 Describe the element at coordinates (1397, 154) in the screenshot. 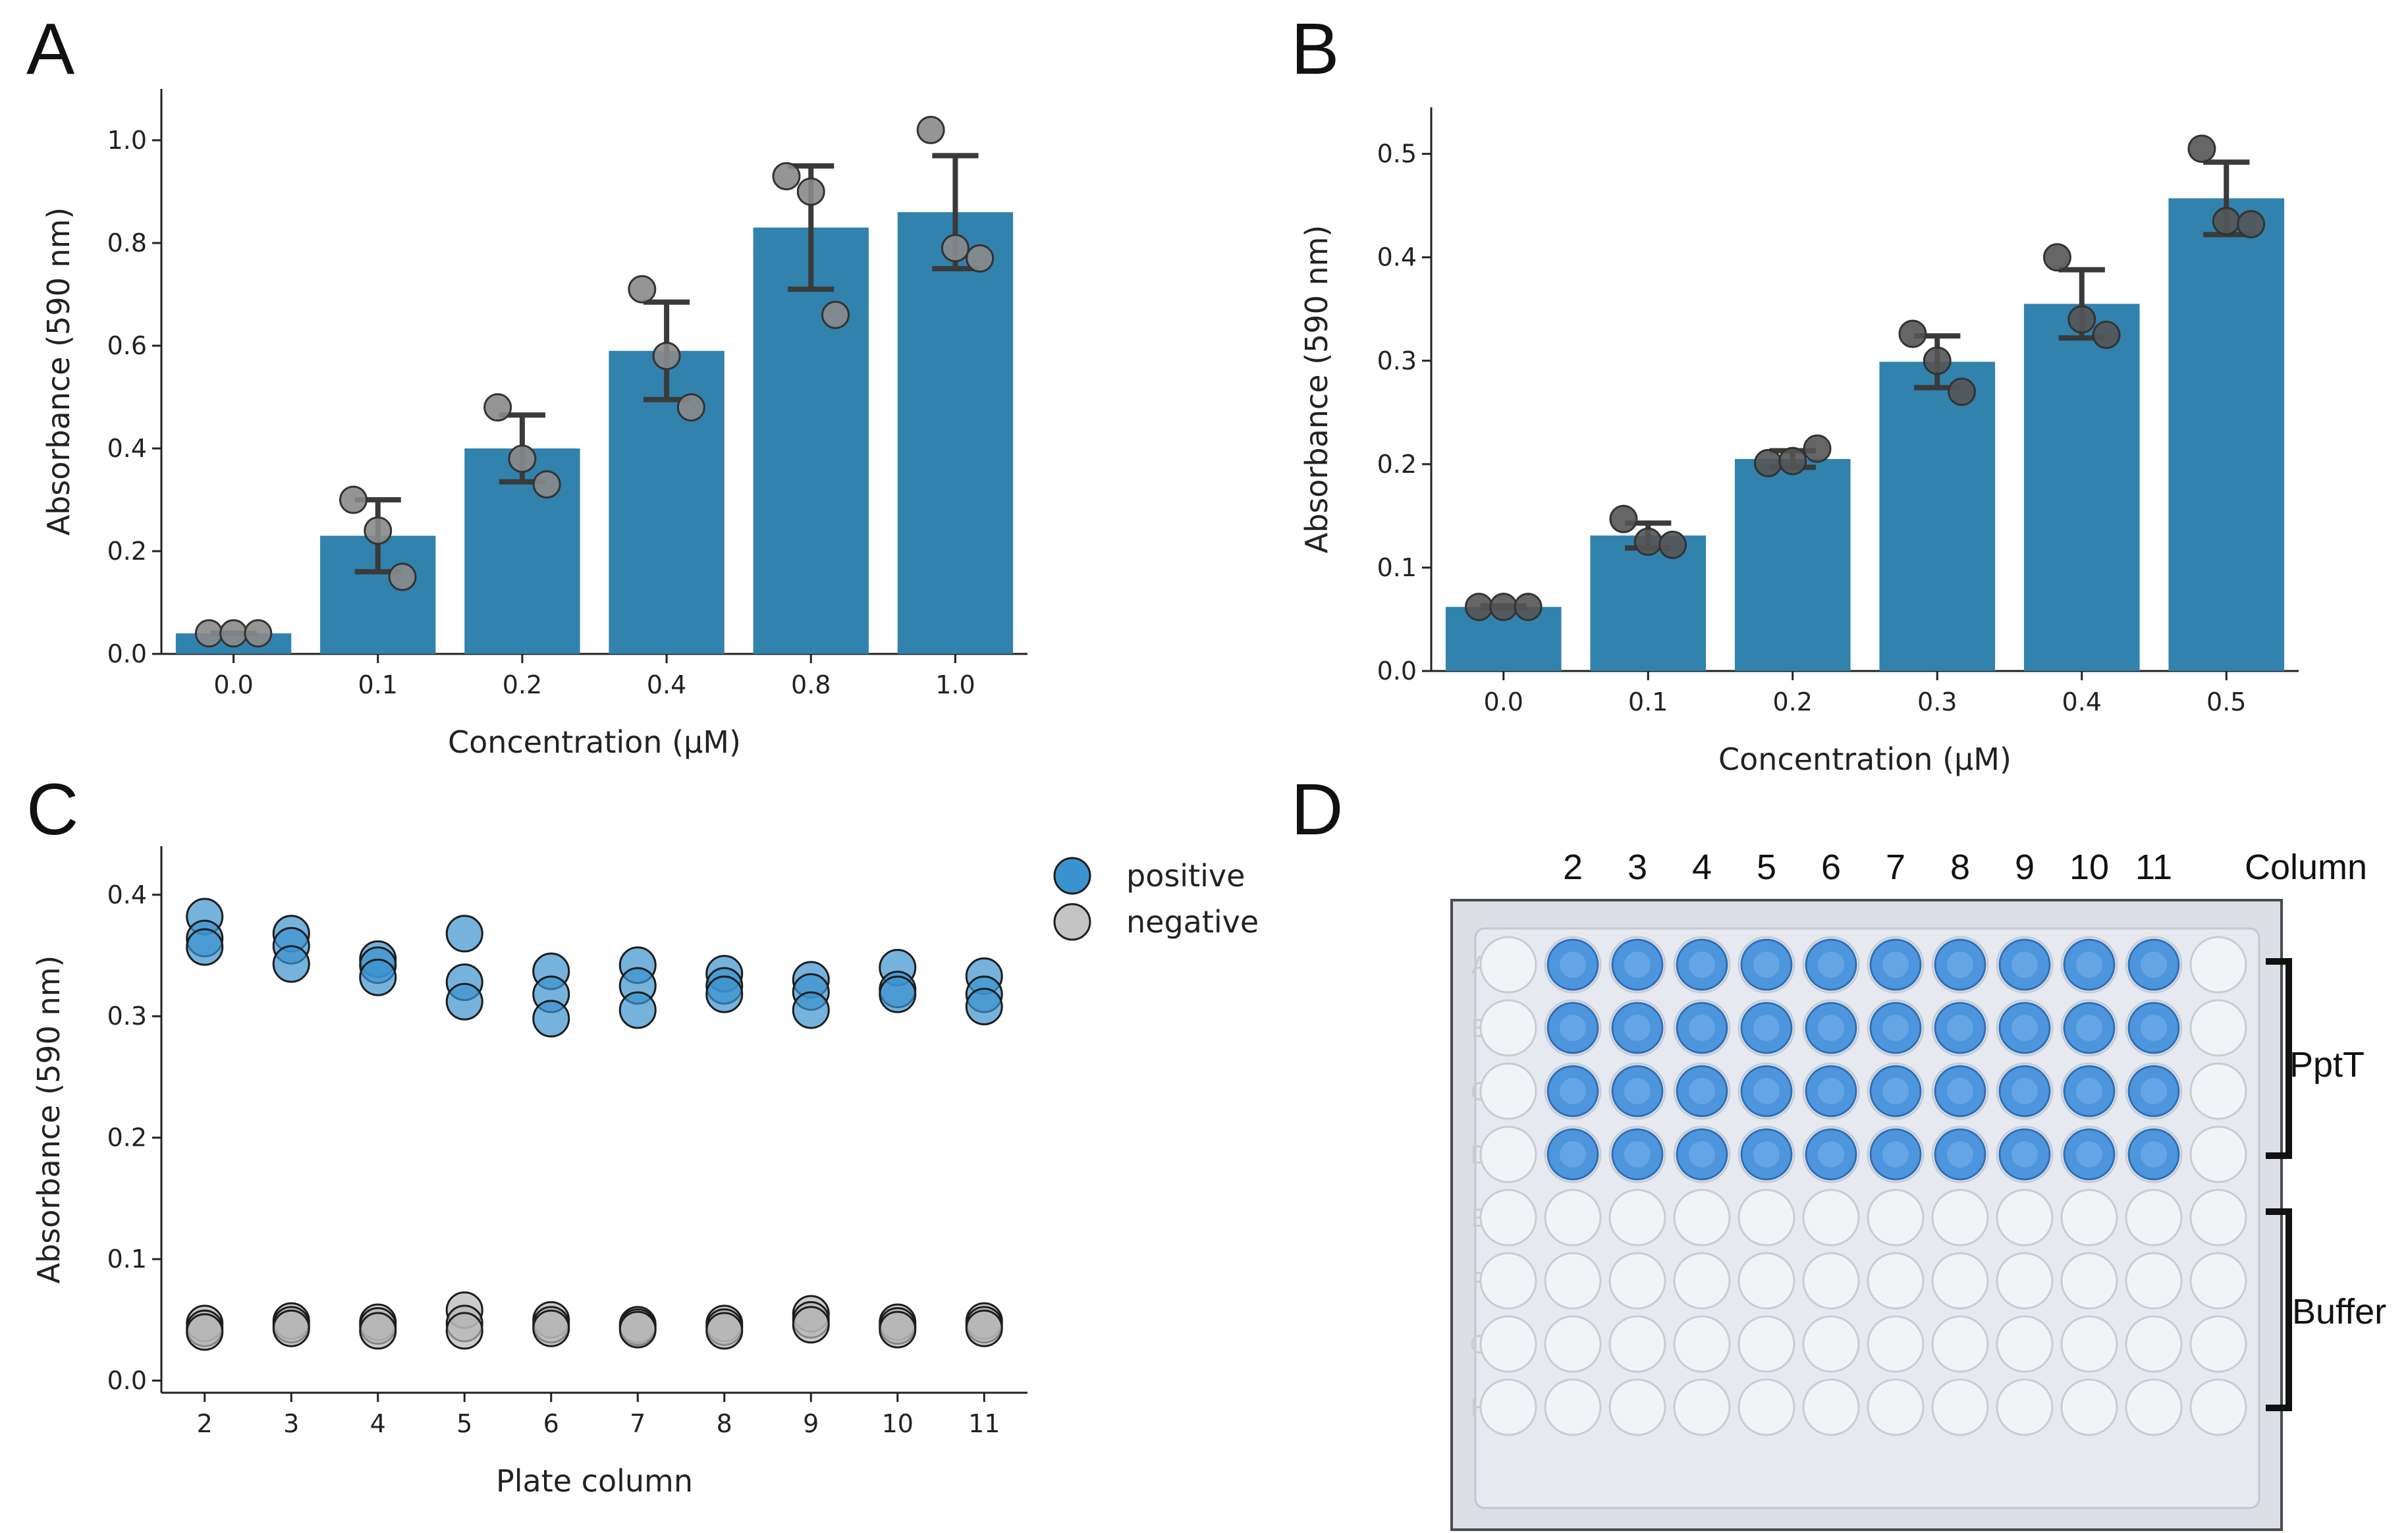

I see `y-tick-label: 0.5` at that location.